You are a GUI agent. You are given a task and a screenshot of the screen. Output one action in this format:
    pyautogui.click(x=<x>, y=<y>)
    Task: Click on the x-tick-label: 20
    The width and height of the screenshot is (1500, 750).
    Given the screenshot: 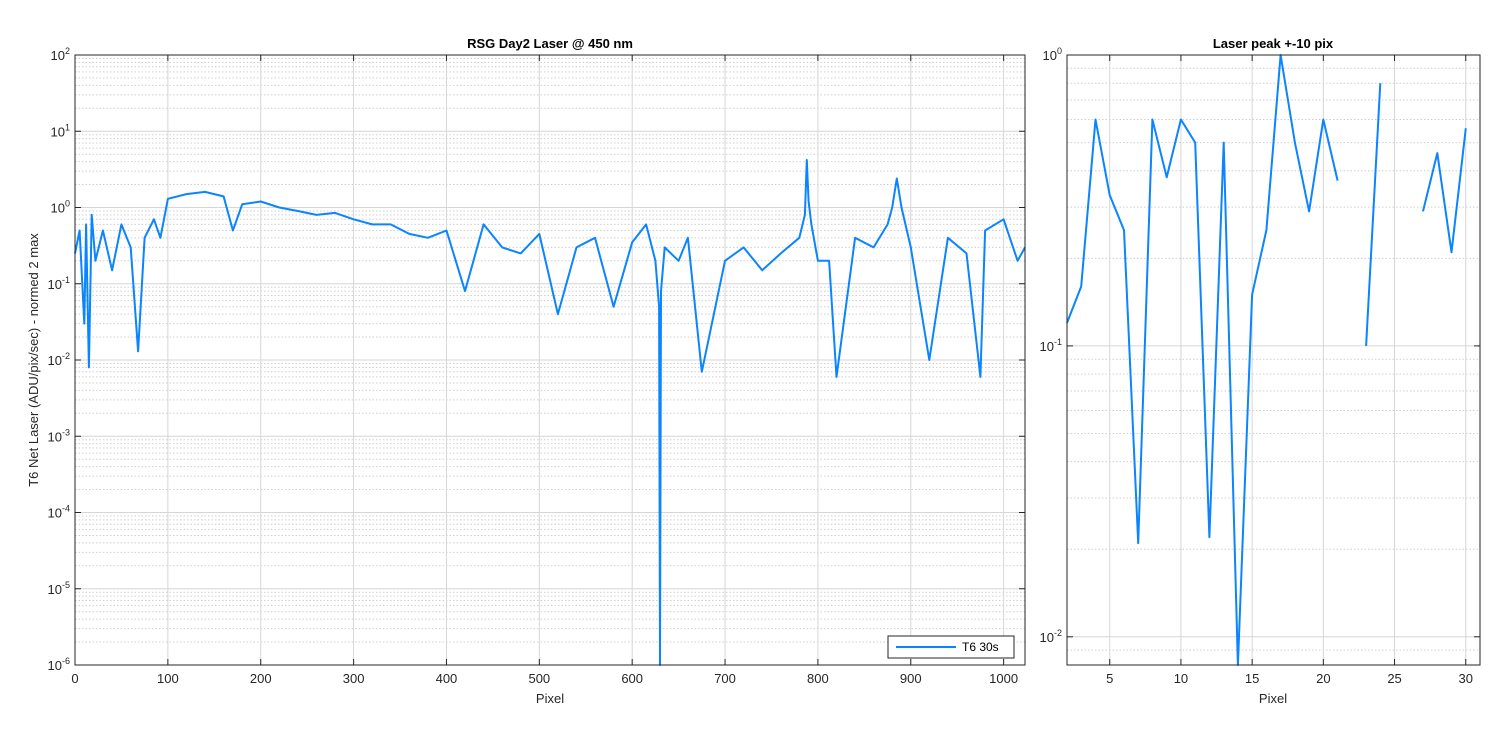 What is the action you would take?
    pyautogui.click(x=1323, y=678)
    